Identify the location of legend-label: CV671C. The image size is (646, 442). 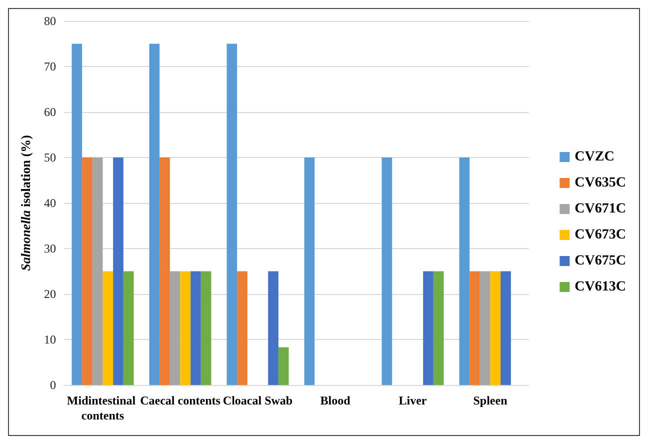
(600, 209).